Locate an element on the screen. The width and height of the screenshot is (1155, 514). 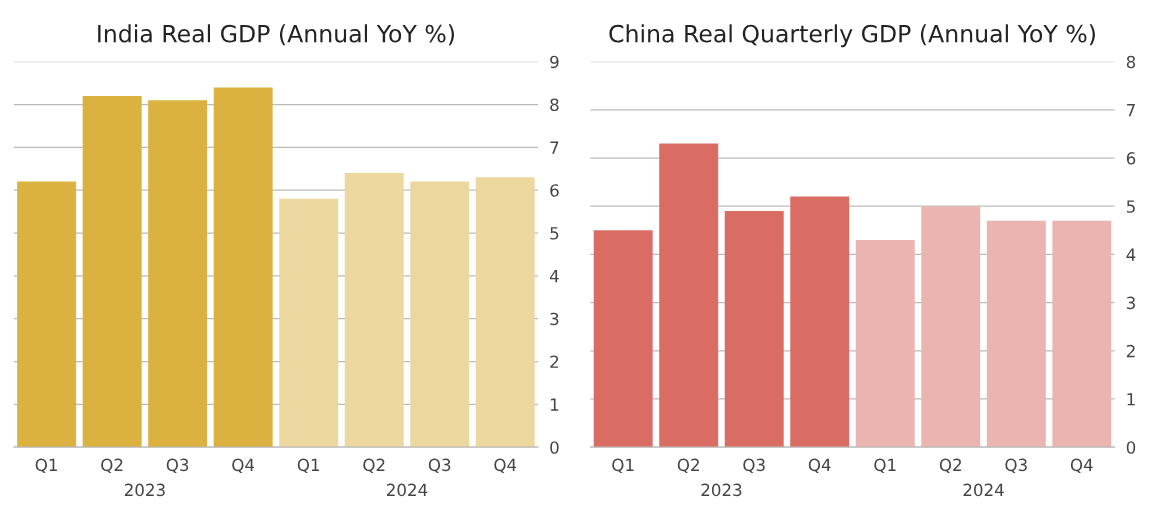
chart-title: India Real GDP (Annual YoY %) is located at coordinates (276, 35).